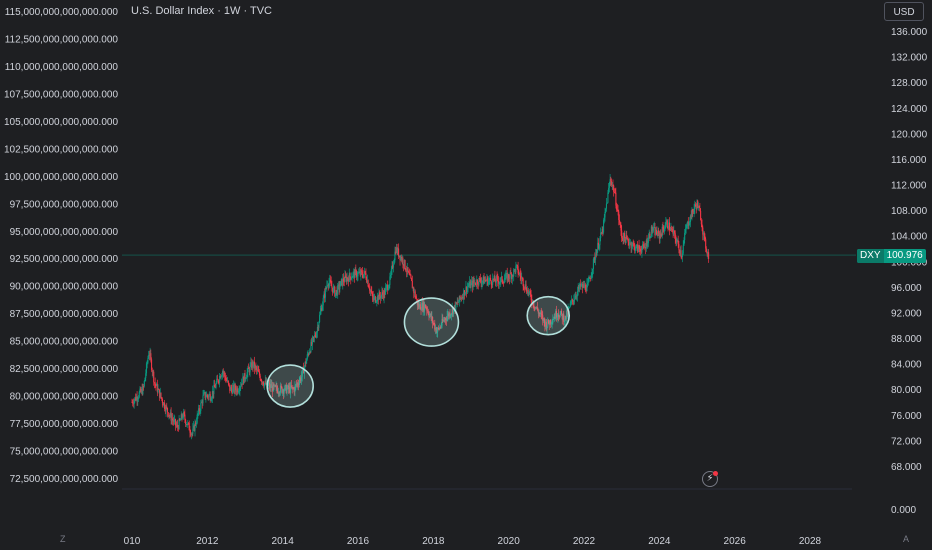 This screenshot has width=932, height=550. I want to click on currency-button: USD, so click(904, 11).